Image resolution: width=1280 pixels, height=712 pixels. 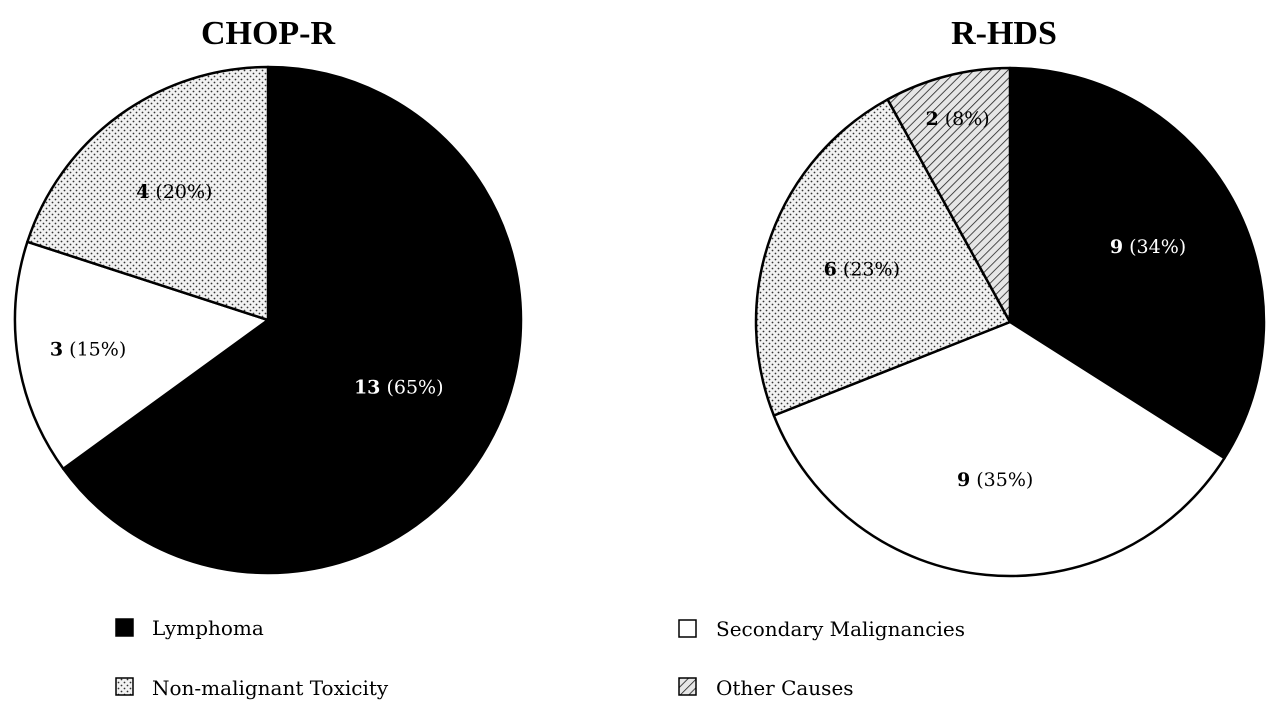 I want to click on legend-label-non-malignant-toxicity: Non-malignant Toxicity, so click(x=270, y=688).